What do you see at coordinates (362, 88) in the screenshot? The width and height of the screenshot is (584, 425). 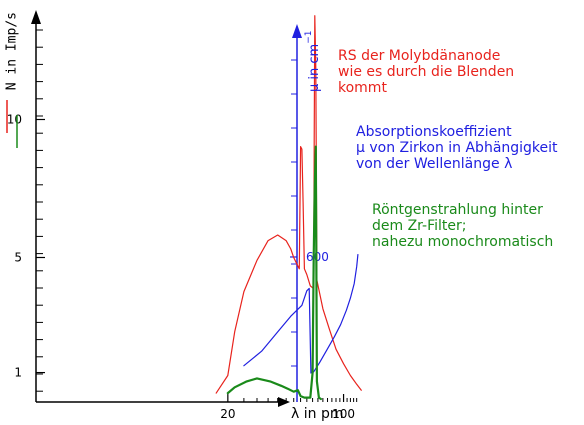 I see `annotation-red-line-3: kommt` at bounding box center [362, 88].